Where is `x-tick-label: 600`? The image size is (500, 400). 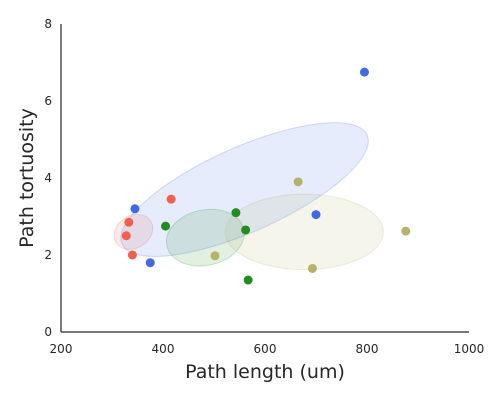 x-tick-label: 600 is located at coordinates (265, 349).